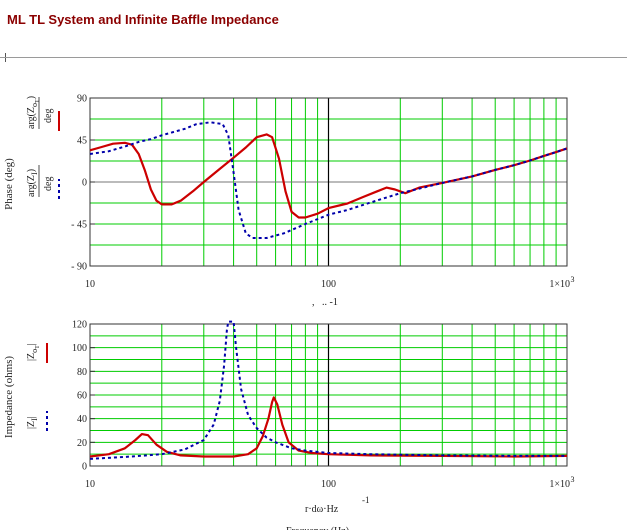 The width and height of the screenshot is (627, 530). What do you see at coordinates (317, 528) in the screenshot?
I see `x-axis-label-secondary: Frequency (Hz)` at bounding box center [317, 528].